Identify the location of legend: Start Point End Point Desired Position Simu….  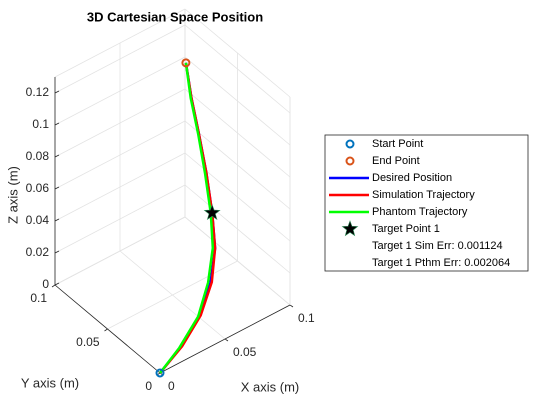
(426, 203).